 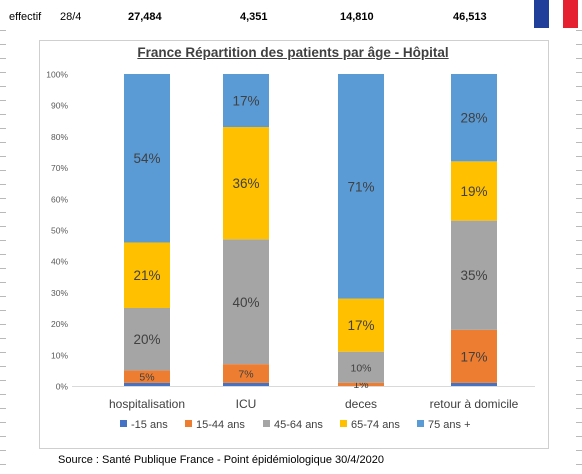 I want to click on data-label: 10%, so click(x=360, y=368).